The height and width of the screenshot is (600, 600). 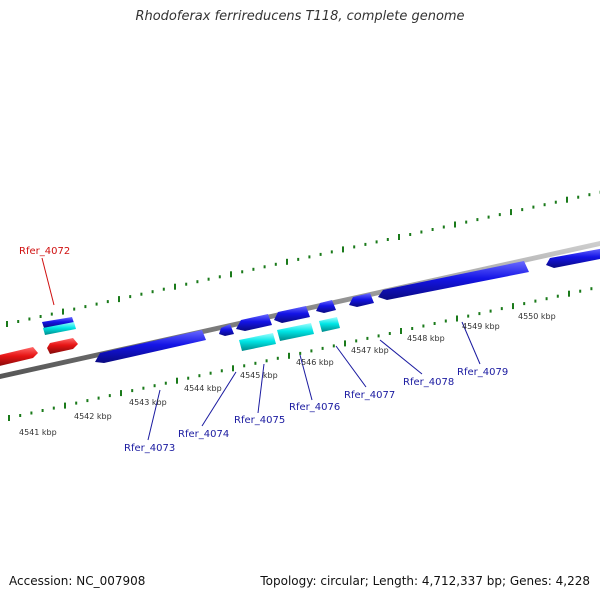 What do you see at coordinates (203, 388) in the screenshot?
I see `kbp-label: 4544 kbp` at bounding box center [203, 388].